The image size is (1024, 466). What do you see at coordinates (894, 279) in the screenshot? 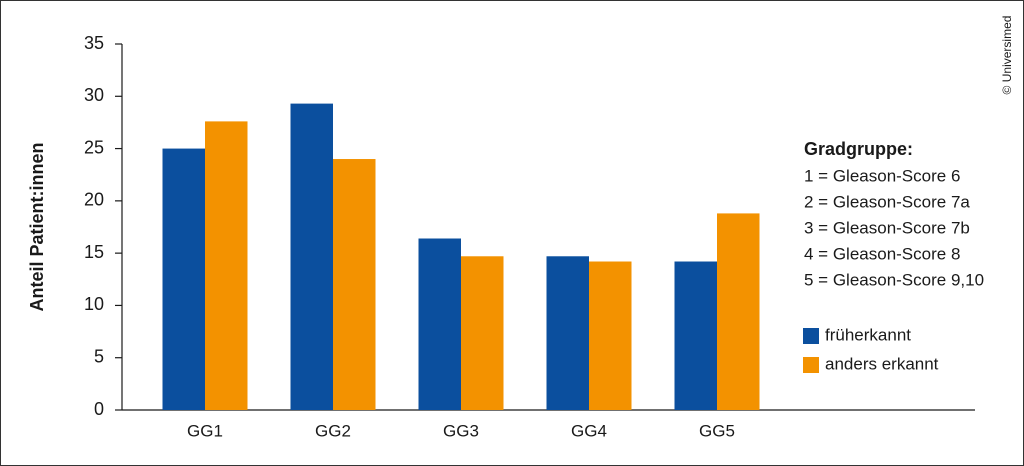
I see `legend-note: 5 = Gleason-Score 9,10` at bounding box center [894, 279].